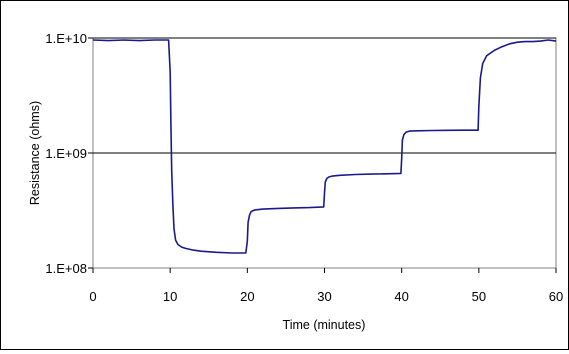 Image resolution: width=569 pixels, height=354 pixels. What do you see at coordinates (66, 38) in the screenshot?
I see `y-tick-label: 1.E+10` at bounding box center [66, 38].